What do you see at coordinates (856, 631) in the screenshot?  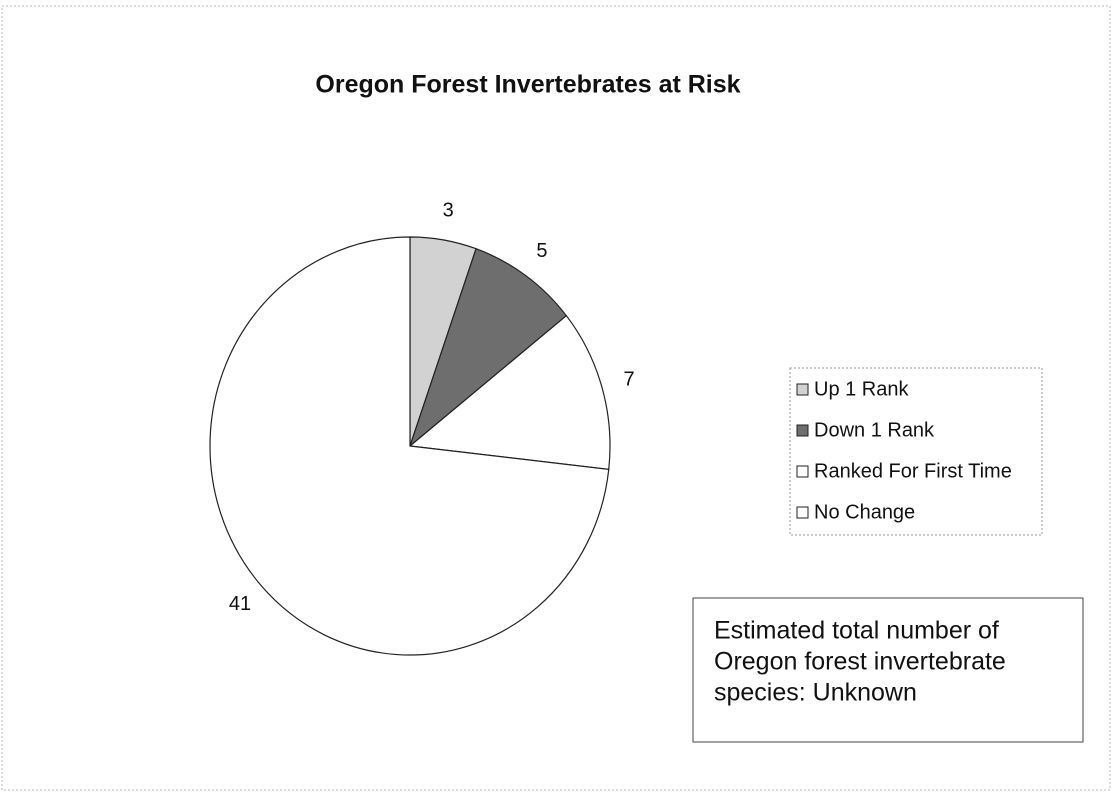 I see `annotation-text: Estimated total number of` at bounding box center [856, 631].